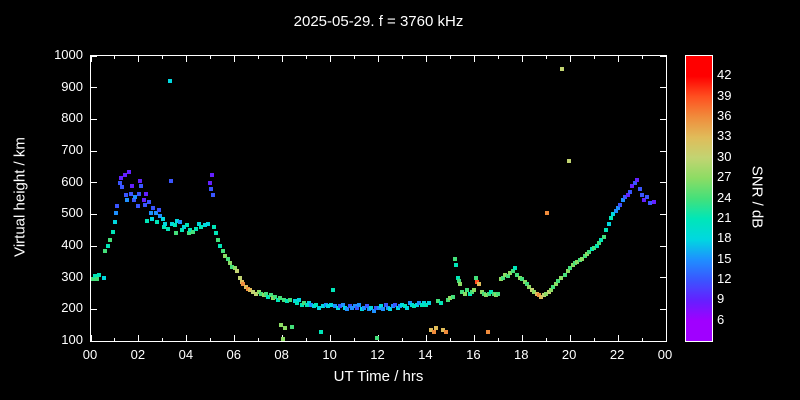  Describe the element at coordinates (724, 116) in the screenshot. I see `colorbar-tick-label: 36` at that location.